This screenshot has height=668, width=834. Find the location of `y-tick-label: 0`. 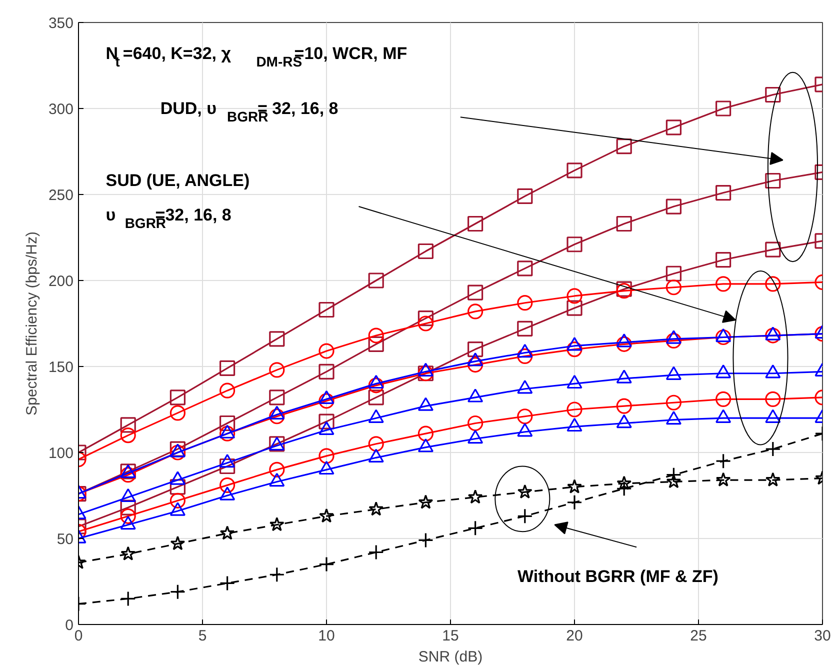

y-tick-label: 0 is located at coordinates (69, 625).